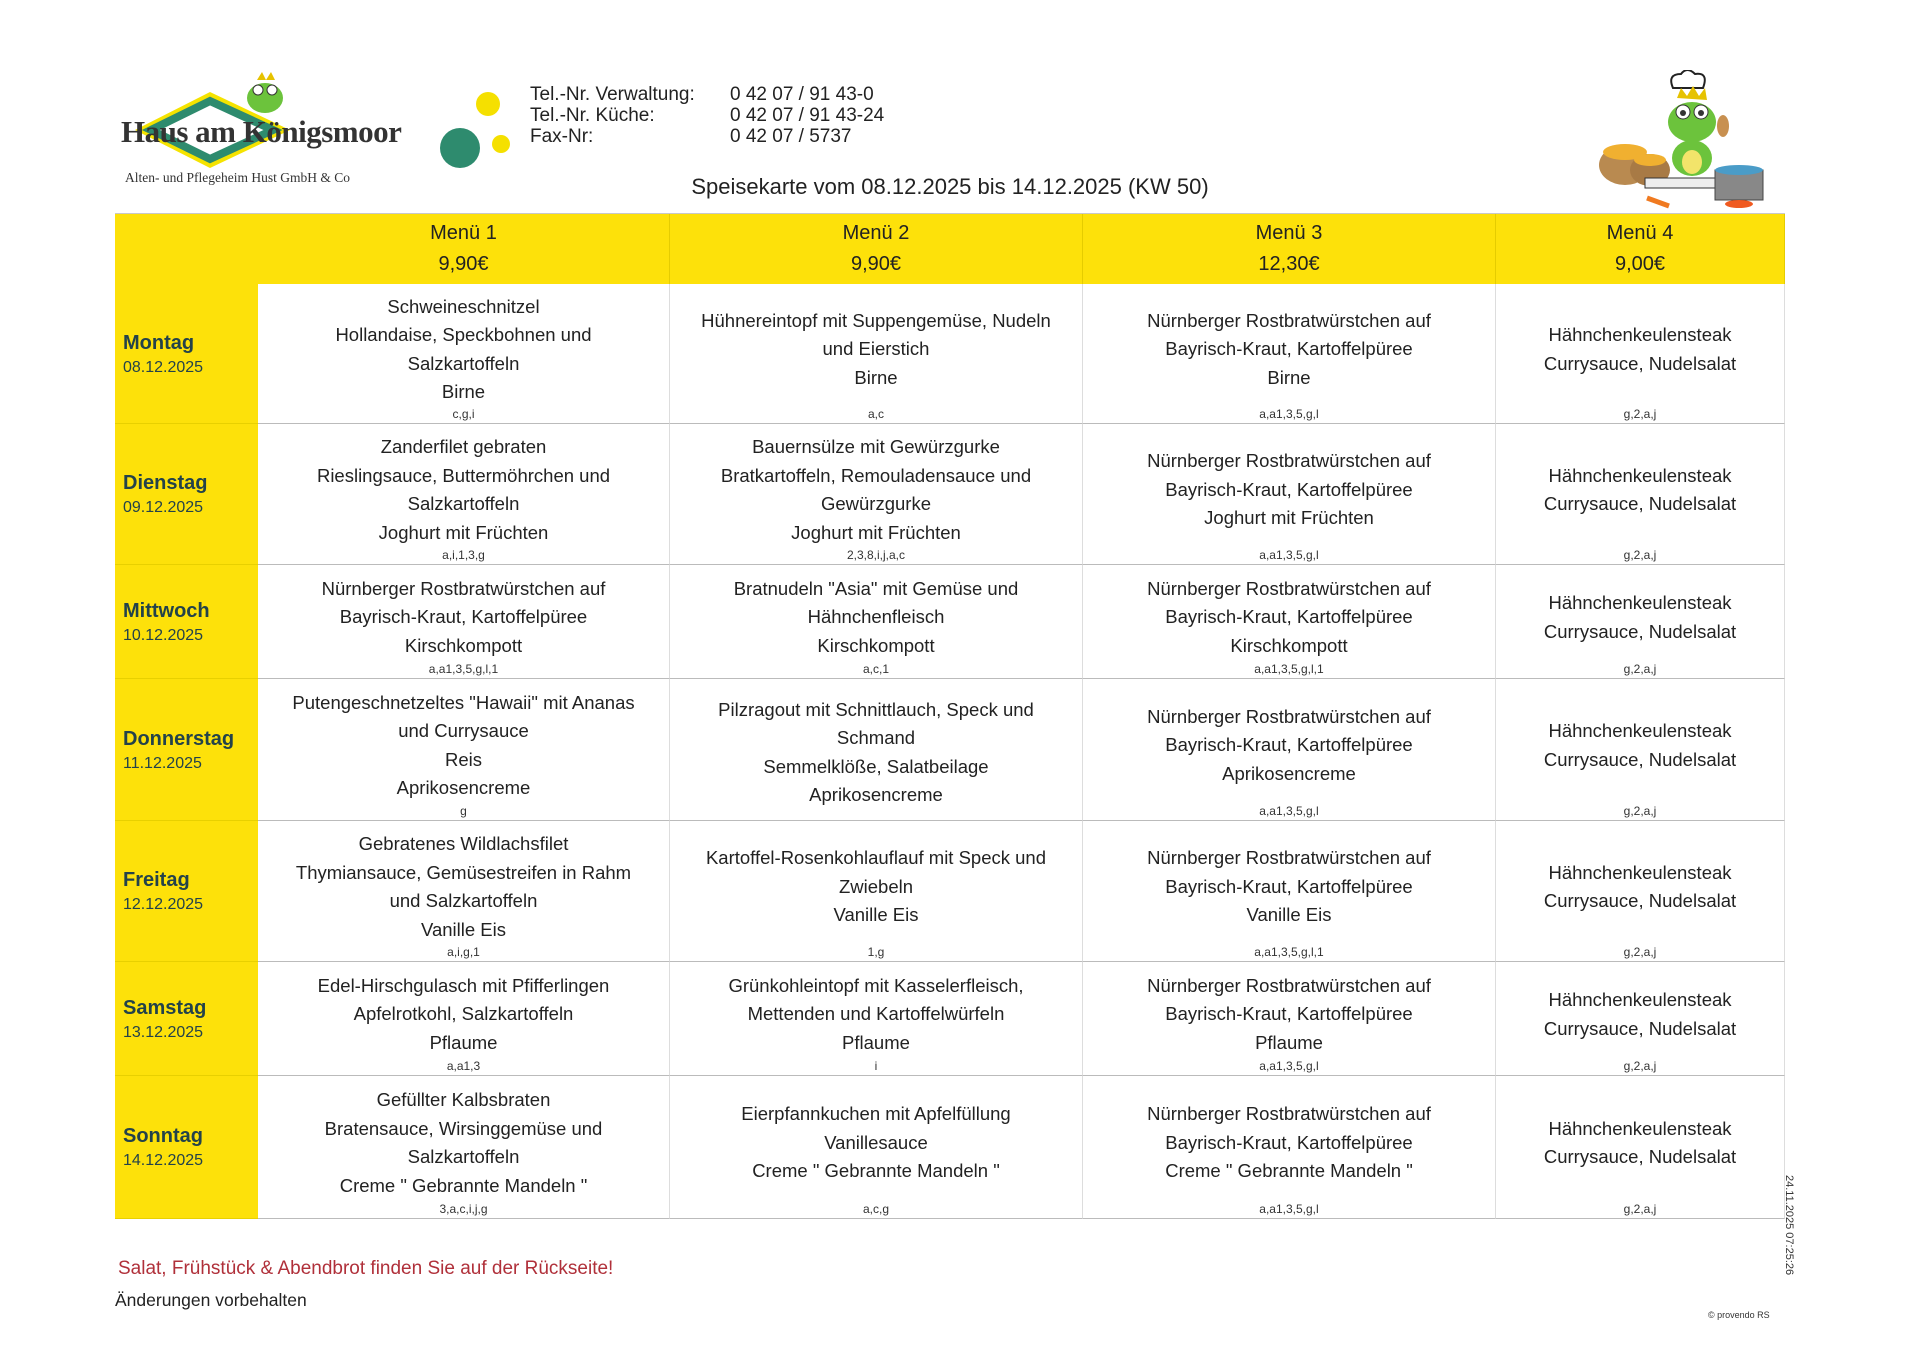  Describe the element at coordinates (876, 446) in the screenshot. I see `dish-line: Bauernsülze mit Gewürzgurke` at that location.